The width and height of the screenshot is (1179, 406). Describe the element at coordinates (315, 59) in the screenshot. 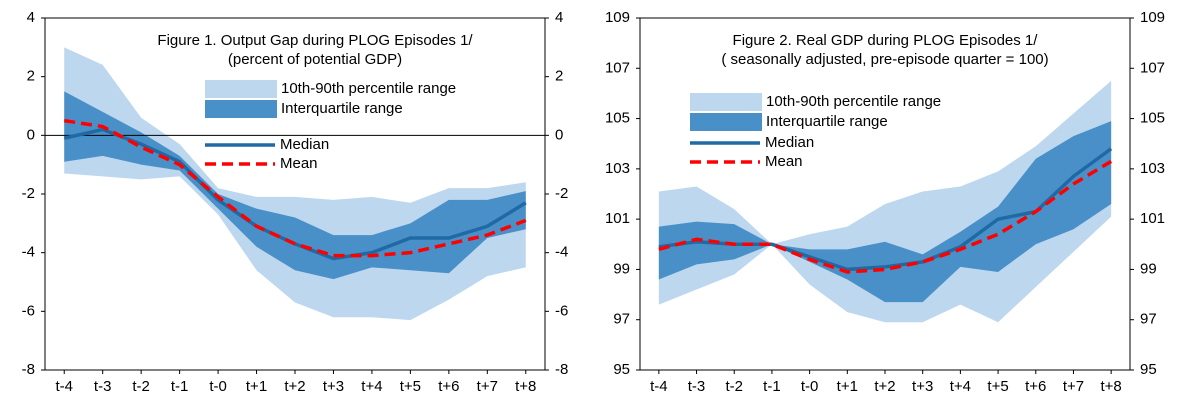

I see `chart-subtitle: (percent of potential GDP)` at that location.